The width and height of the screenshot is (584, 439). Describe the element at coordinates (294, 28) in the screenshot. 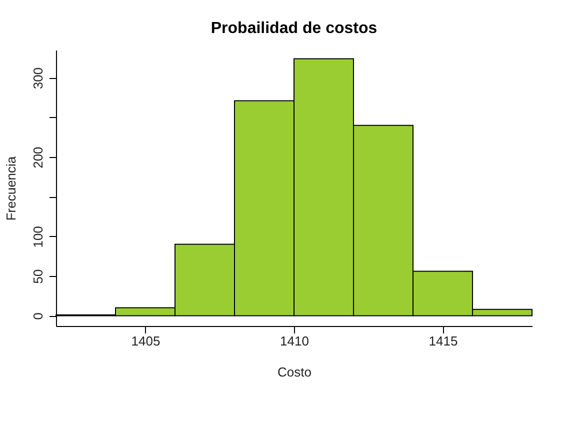

I see `chart-title: Probailidad de costos` at that location.